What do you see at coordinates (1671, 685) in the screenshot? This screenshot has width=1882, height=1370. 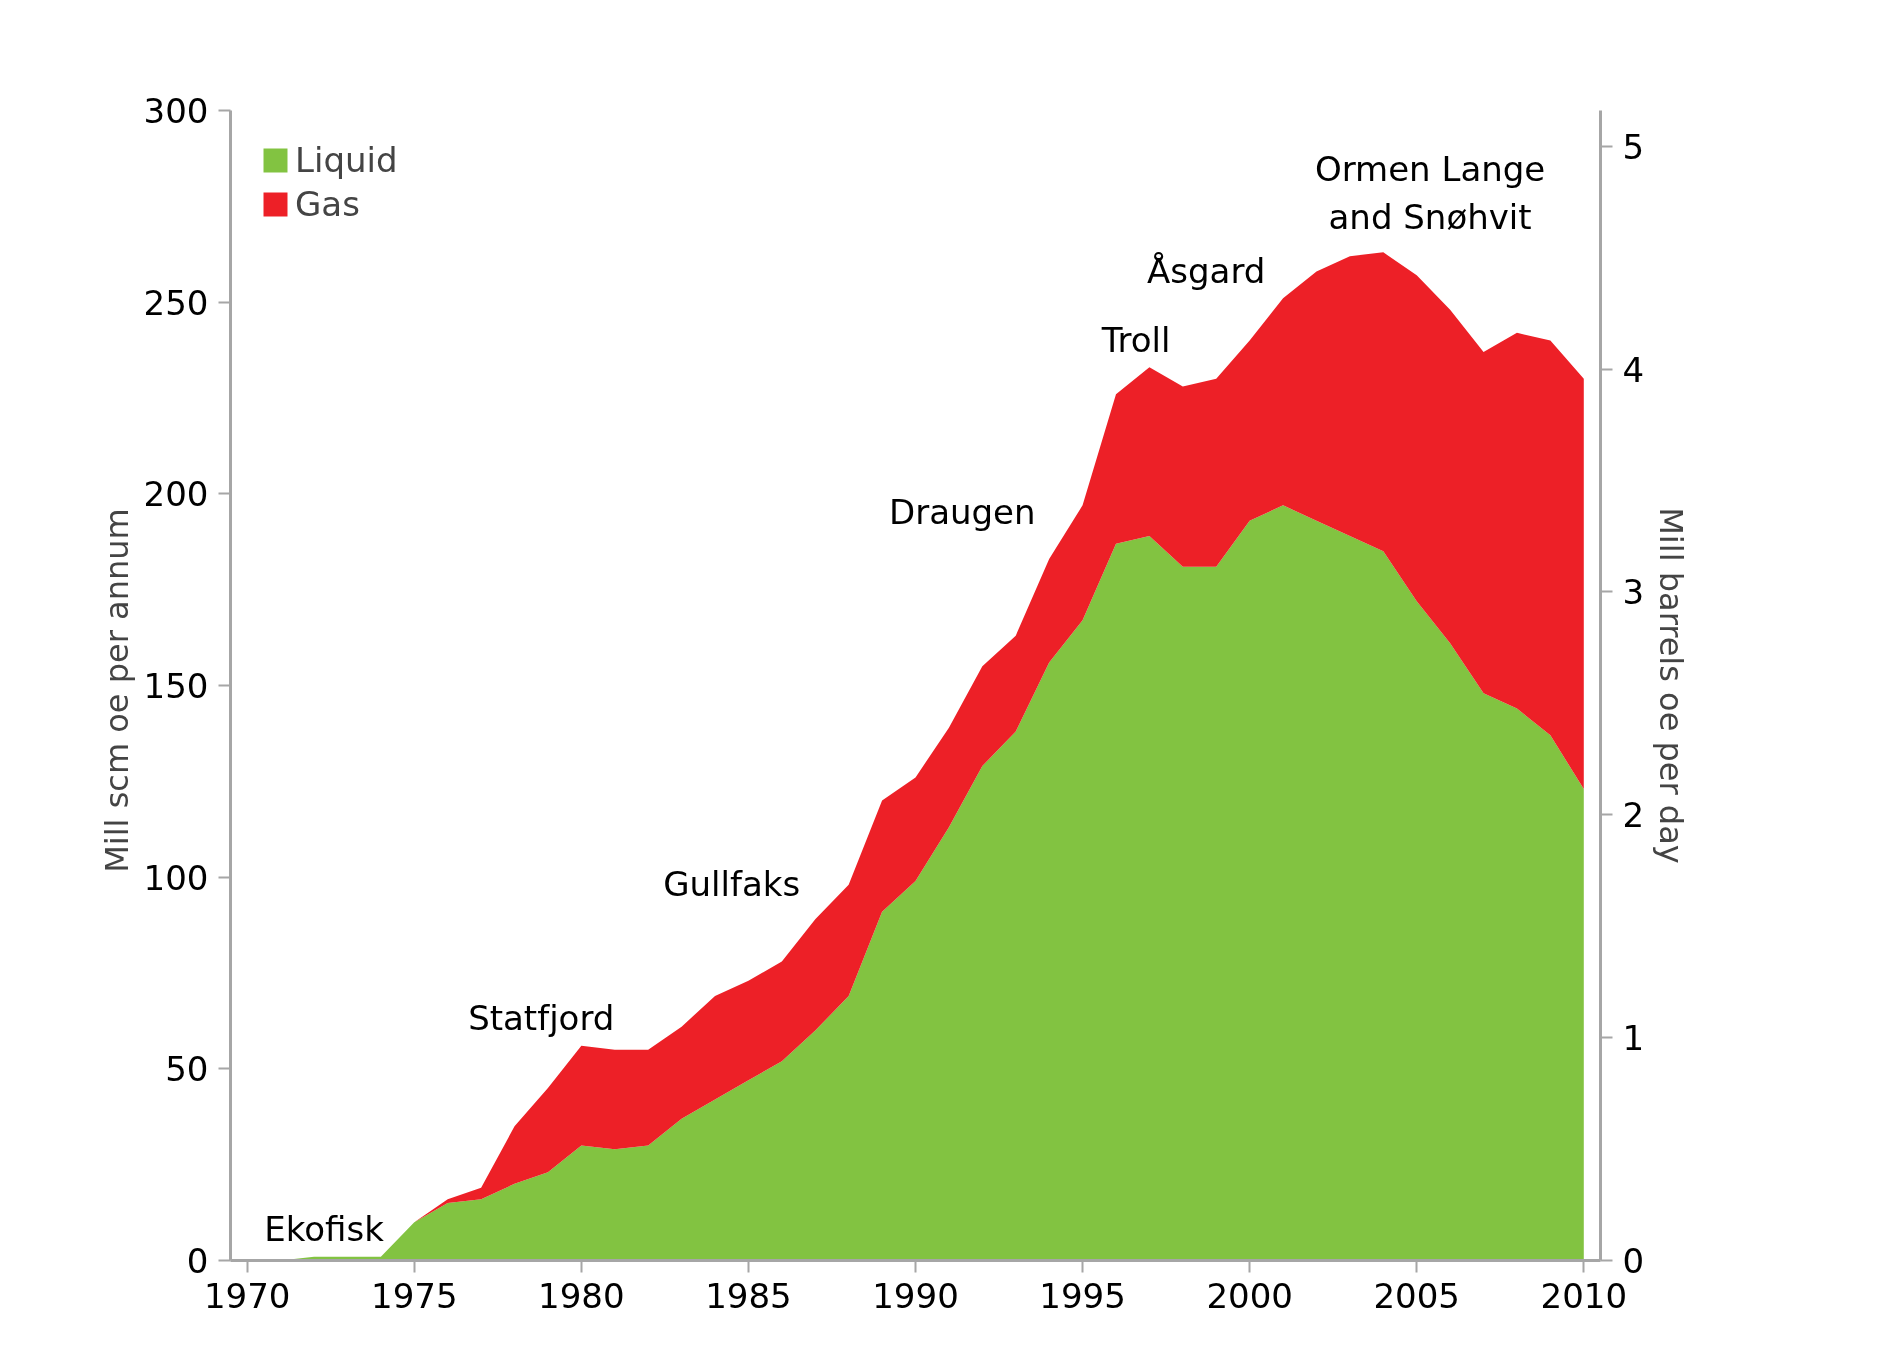 I see `y2-axis-title: Mill barrels oe per day` at bounding box center [1671, 685].